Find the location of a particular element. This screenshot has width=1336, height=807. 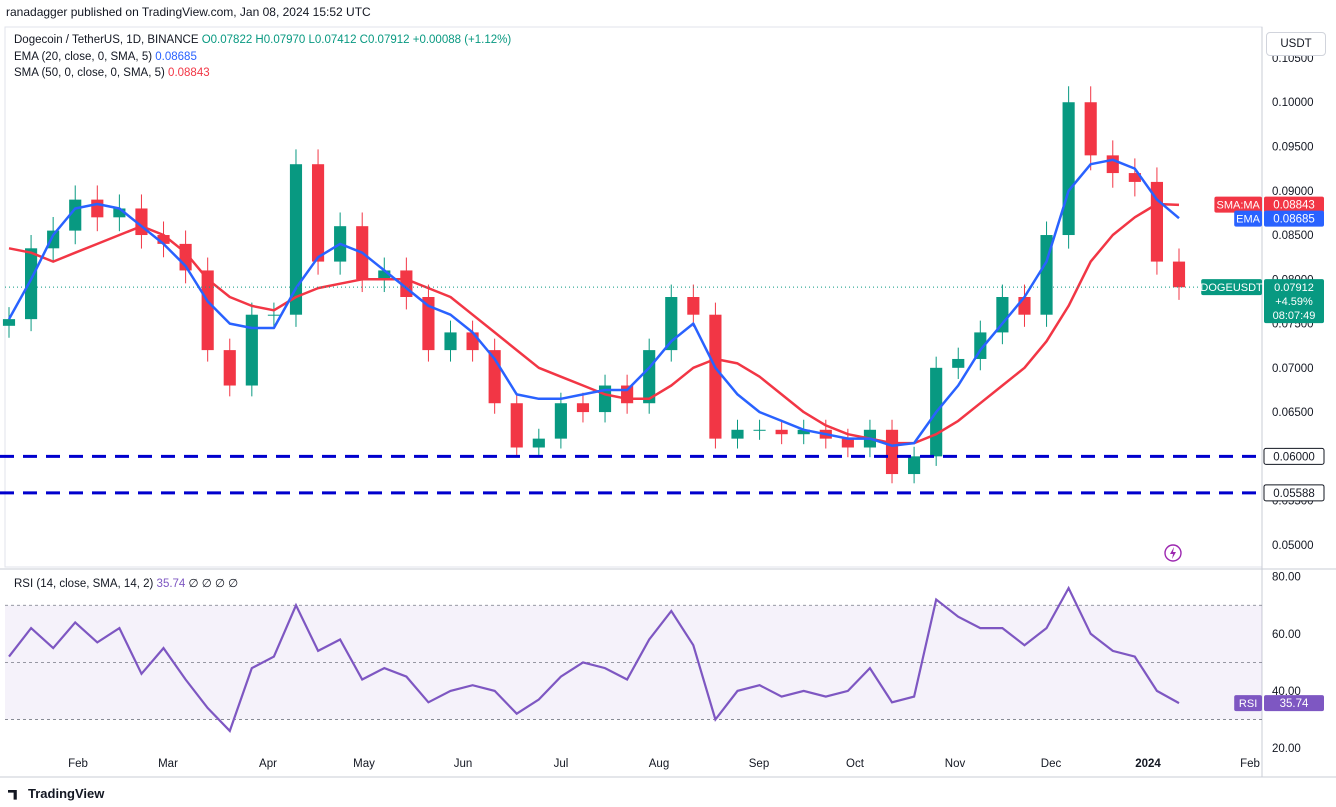

x-tick-label: Jul is located at coordinates (561, 764).